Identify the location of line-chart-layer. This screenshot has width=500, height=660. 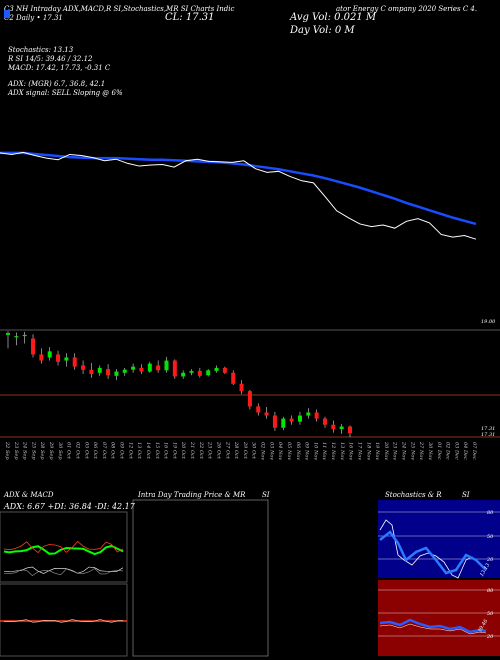
(238, 195).